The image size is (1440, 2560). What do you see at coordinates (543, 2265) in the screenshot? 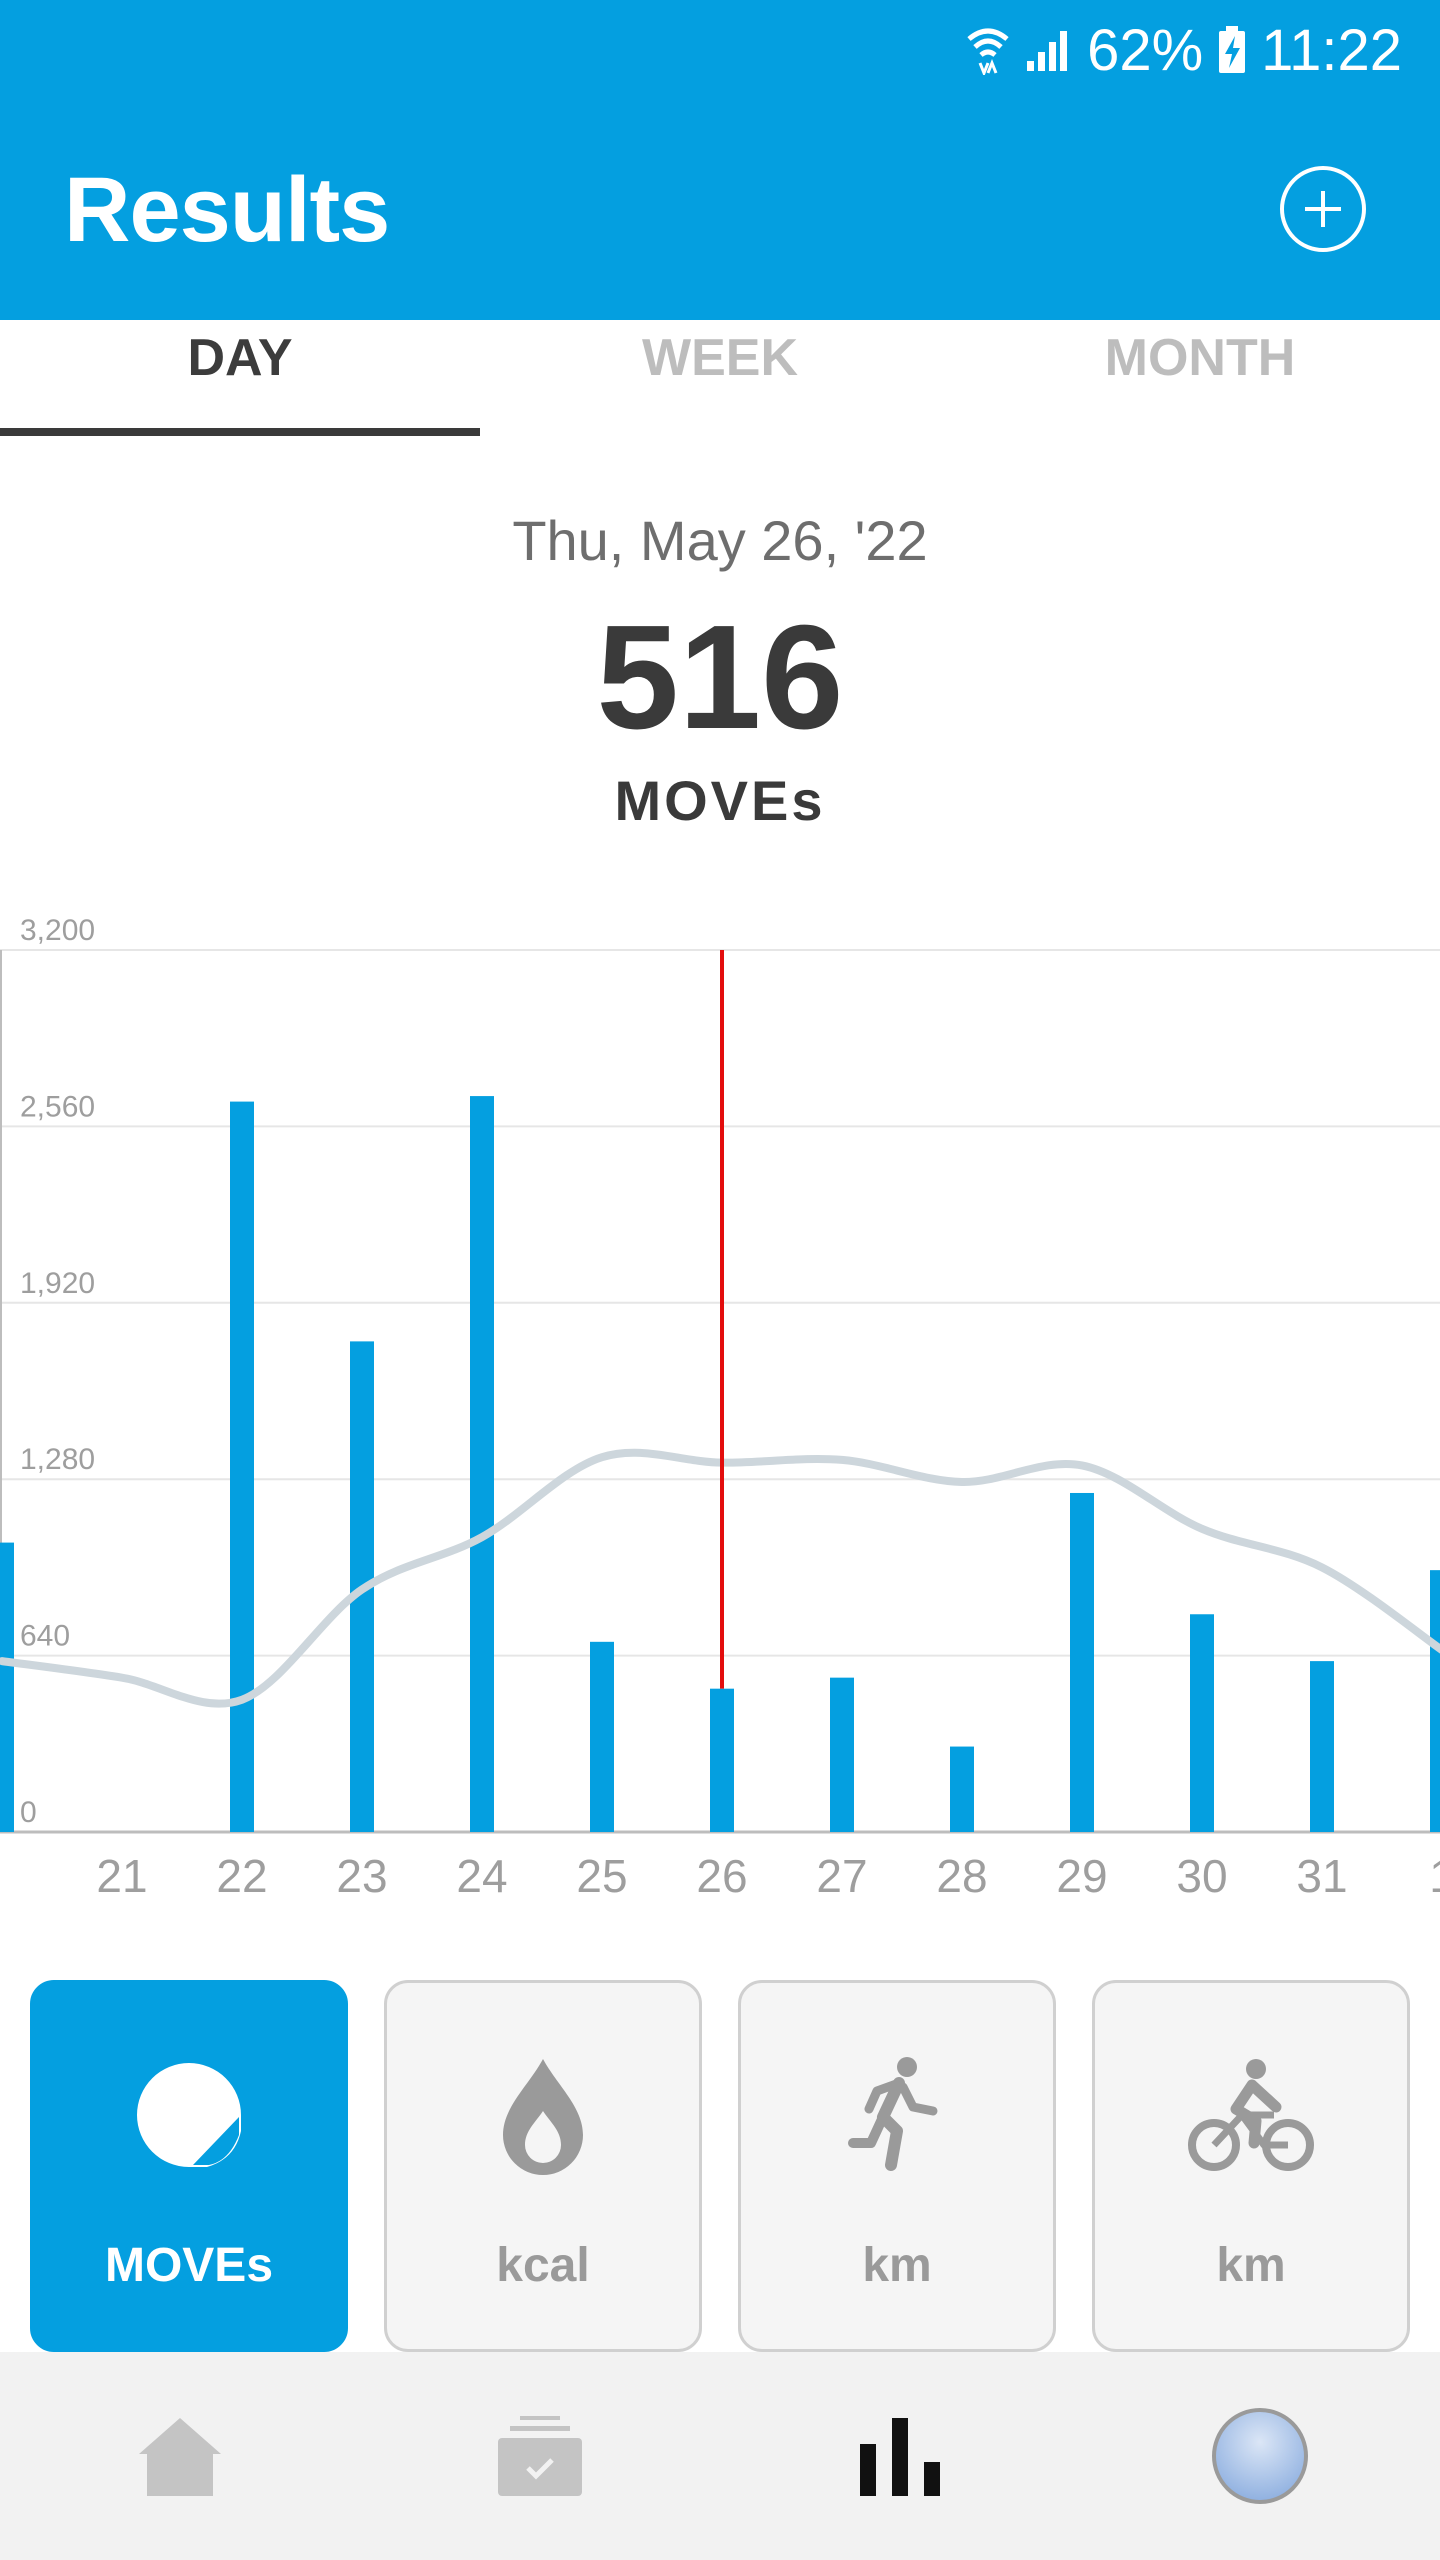
I see `metric-label: kcal` at bounding box center [543, 2265].